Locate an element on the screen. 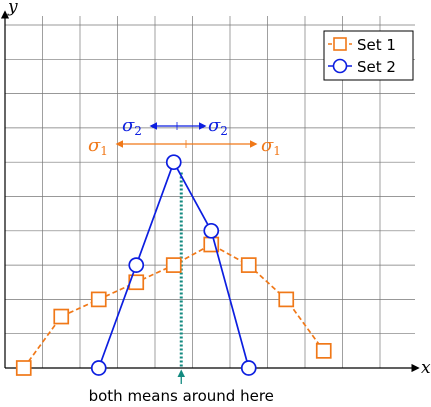  sigma2-right-label: σ2 is located at coordinates (218, 126).